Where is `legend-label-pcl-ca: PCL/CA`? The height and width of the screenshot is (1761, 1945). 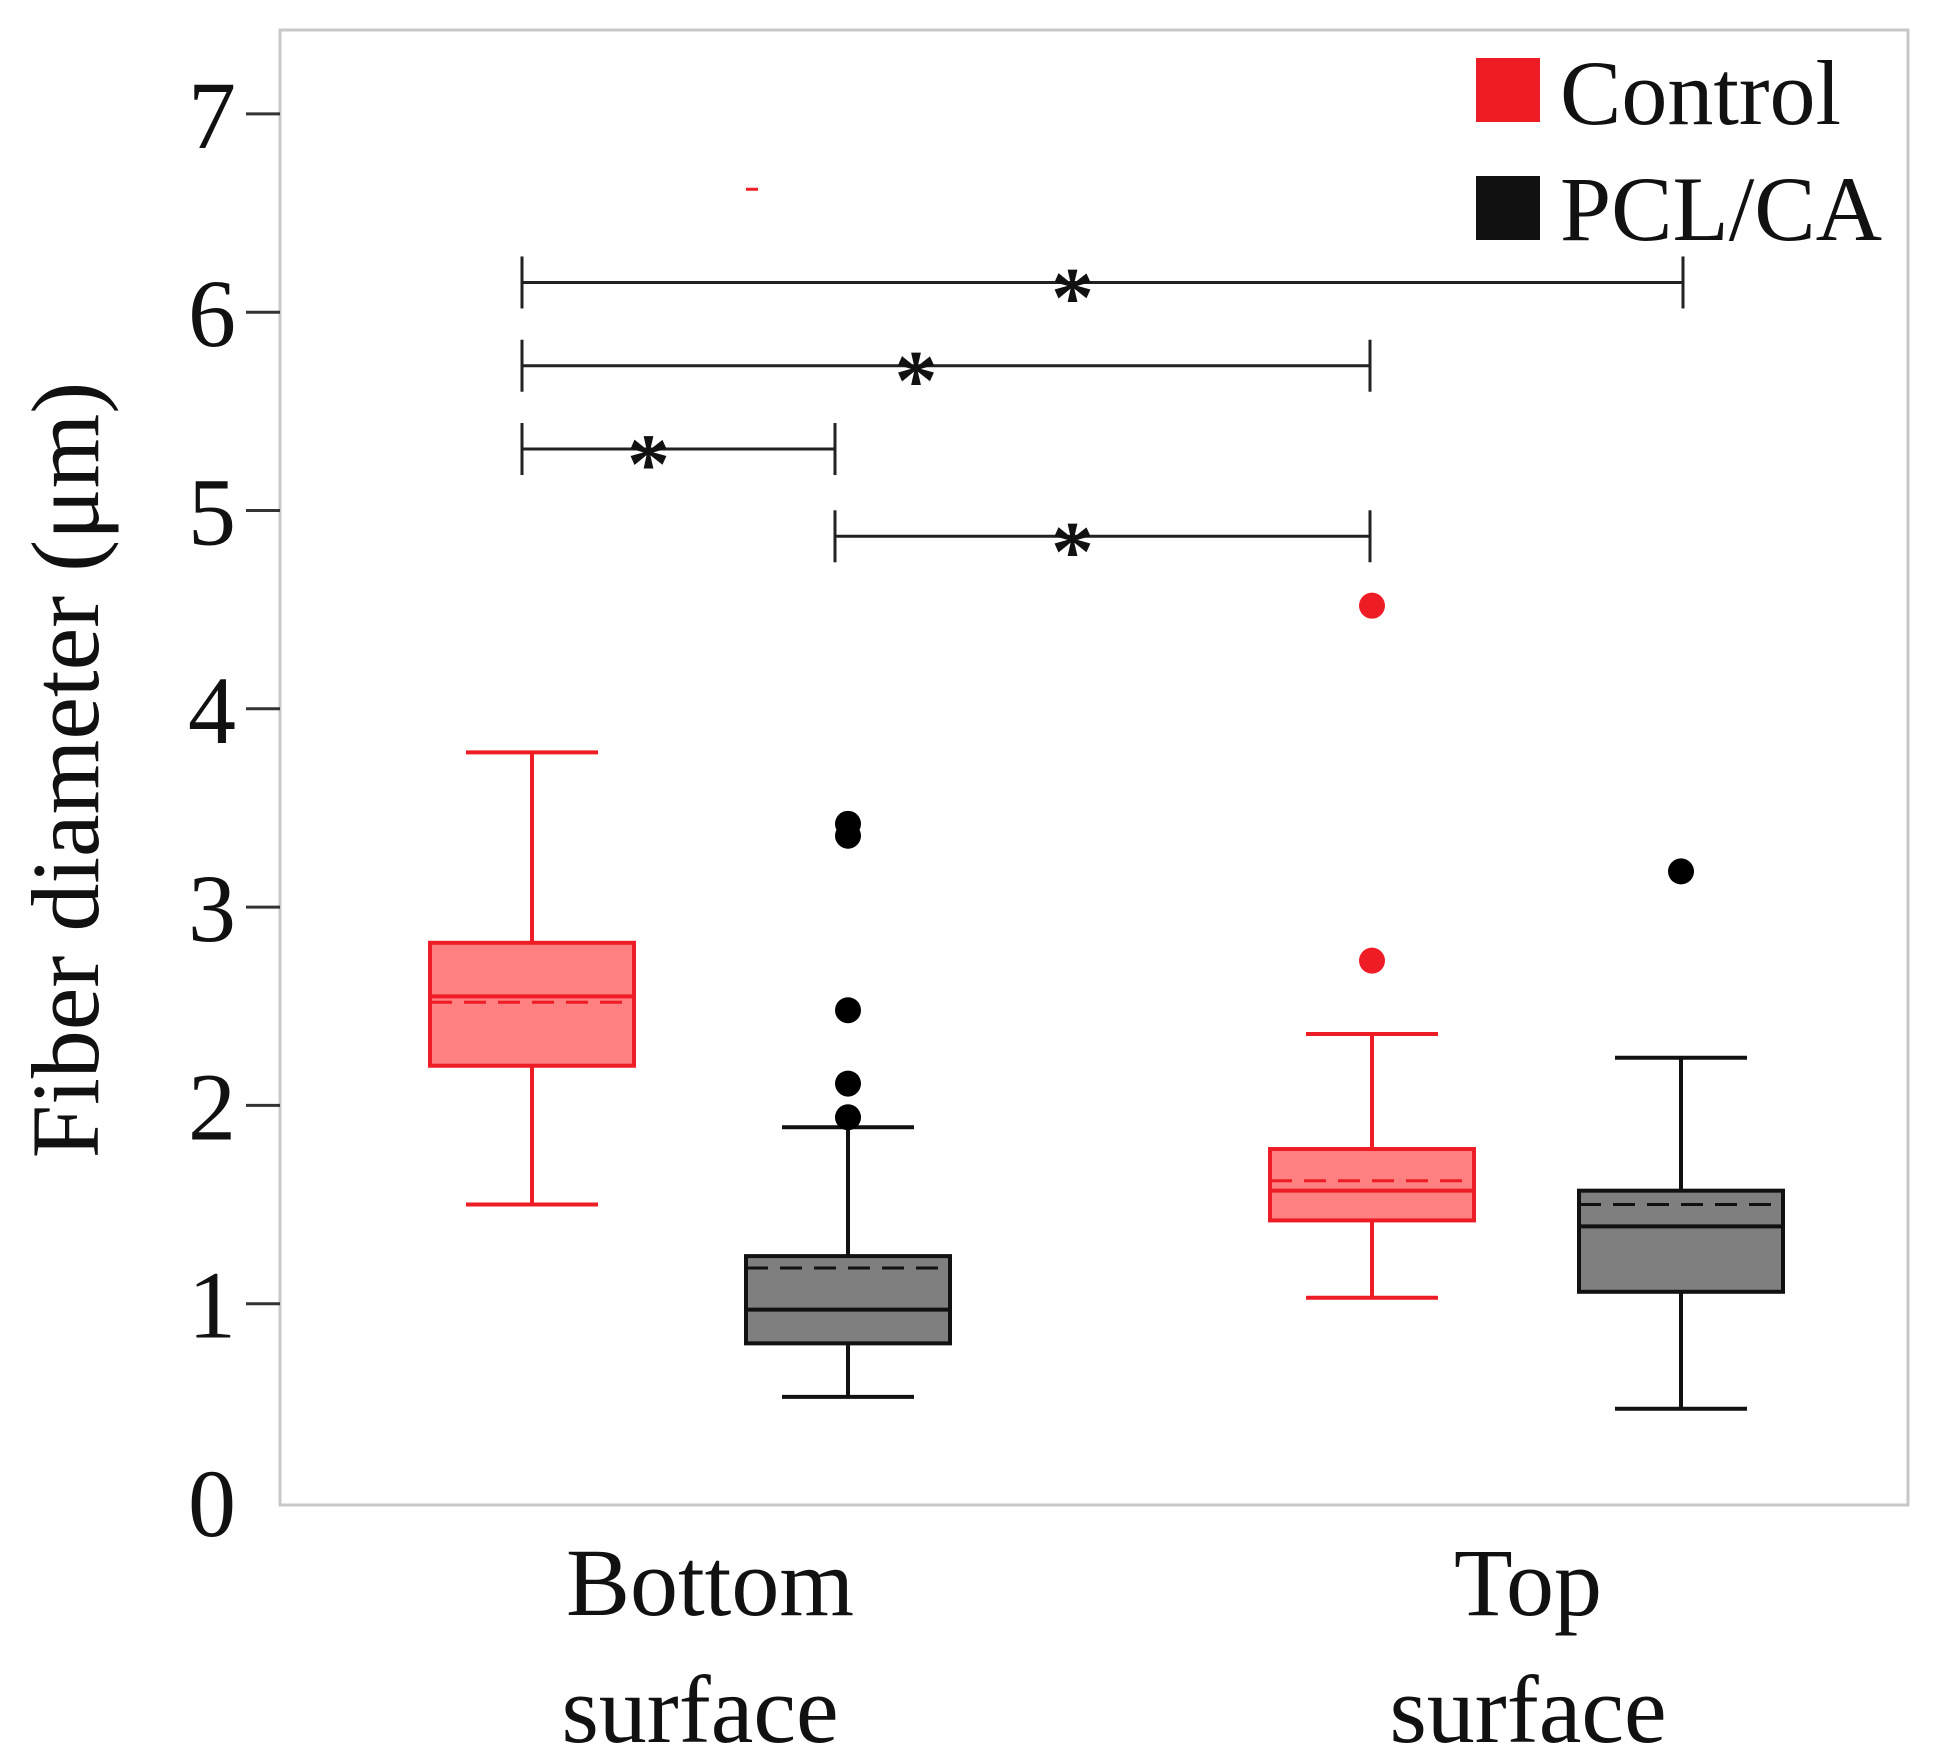
legend-label-pcl-ca: PCL/CA is located at coordinates (1721, 209).